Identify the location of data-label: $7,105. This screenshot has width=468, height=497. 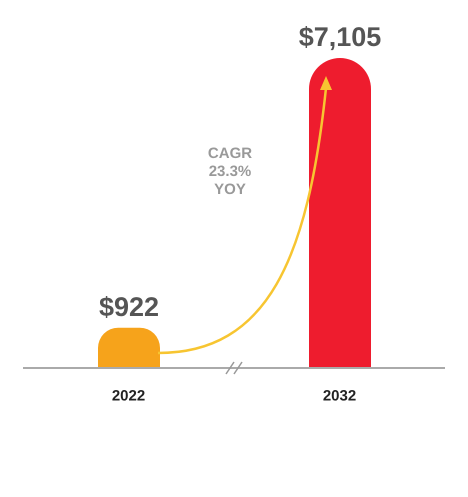
(340, 37).